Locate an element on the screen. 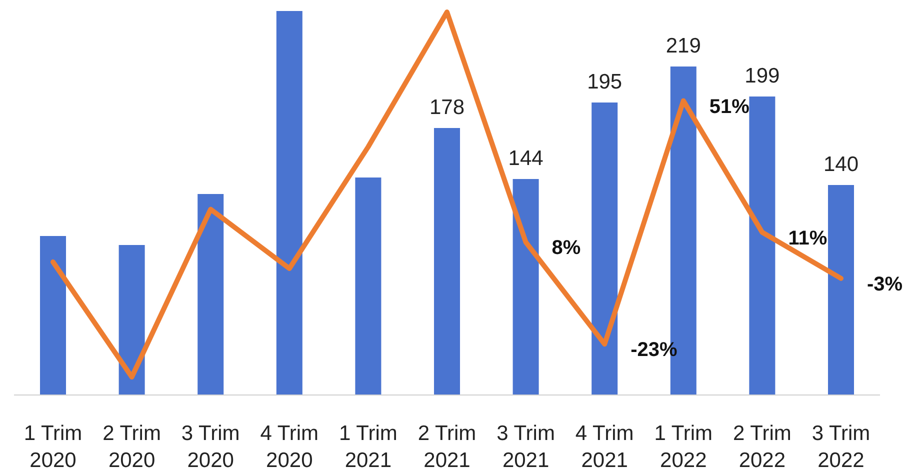  data-label: 11% is located at coordinates (808, 238).